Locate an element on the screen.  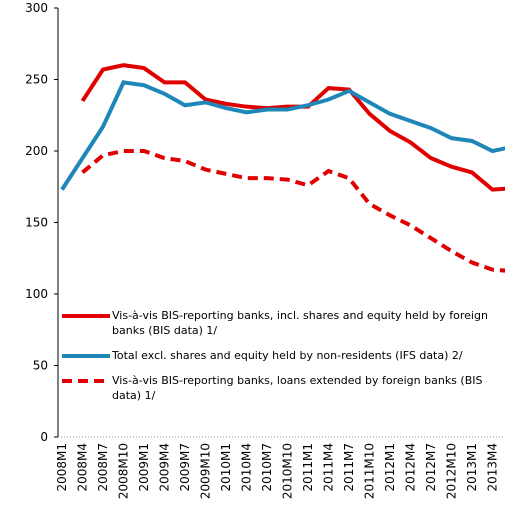
x-tick-label: 2008M7 is located at coordinates (103, 467).